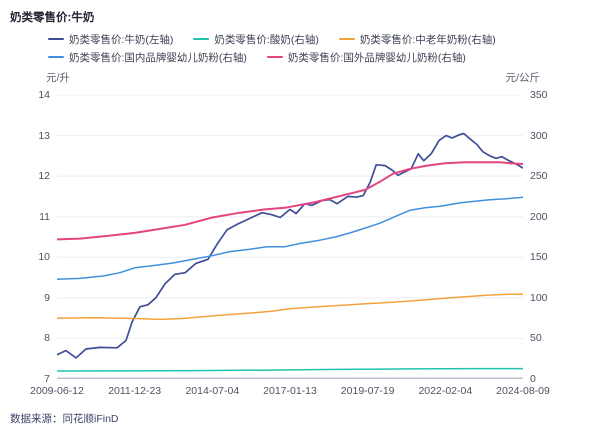 The width and height of the screenshot is (600, 439). Describe the element at coordinates (52, 18) in the screenshot. I see `chart-title: 奶类零售价:牛奶` at that location.